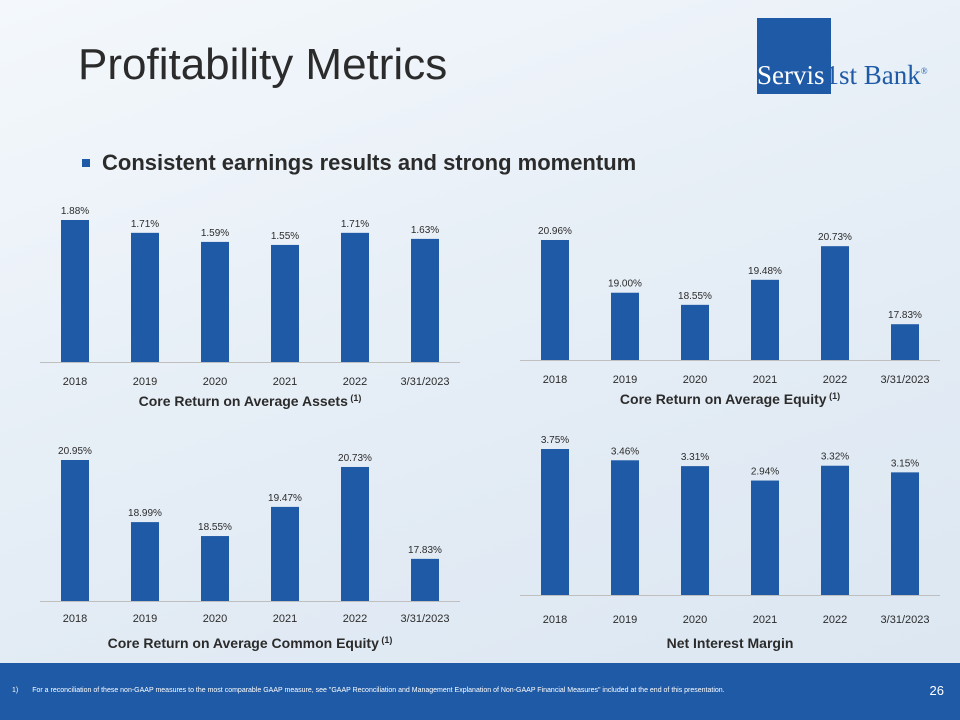 This screenshot has width=960, height=720. I want to click on logo-text-servis: Servis, so click(791, 75).